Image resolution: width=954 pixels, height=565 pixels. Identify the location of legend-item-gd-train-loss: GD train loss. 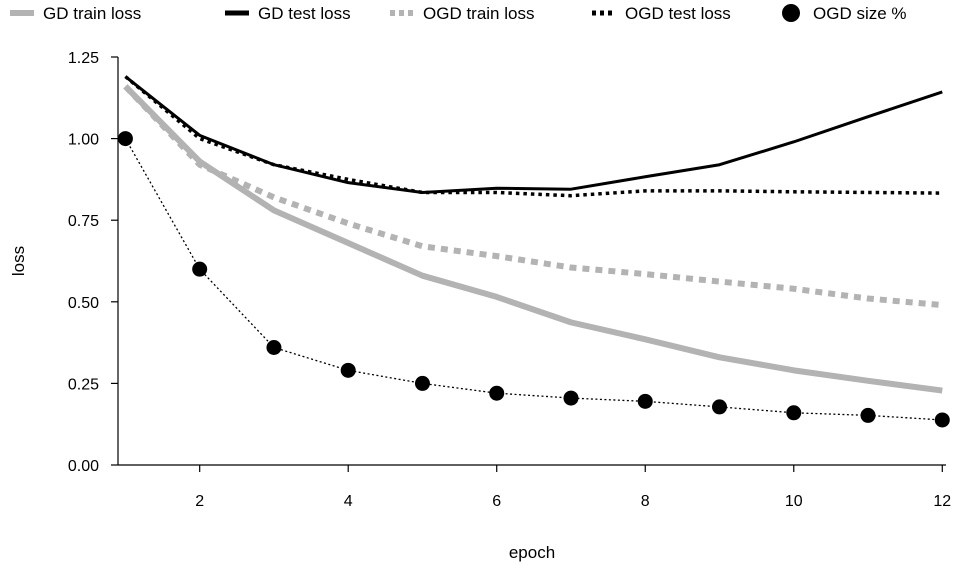
(75, 13).